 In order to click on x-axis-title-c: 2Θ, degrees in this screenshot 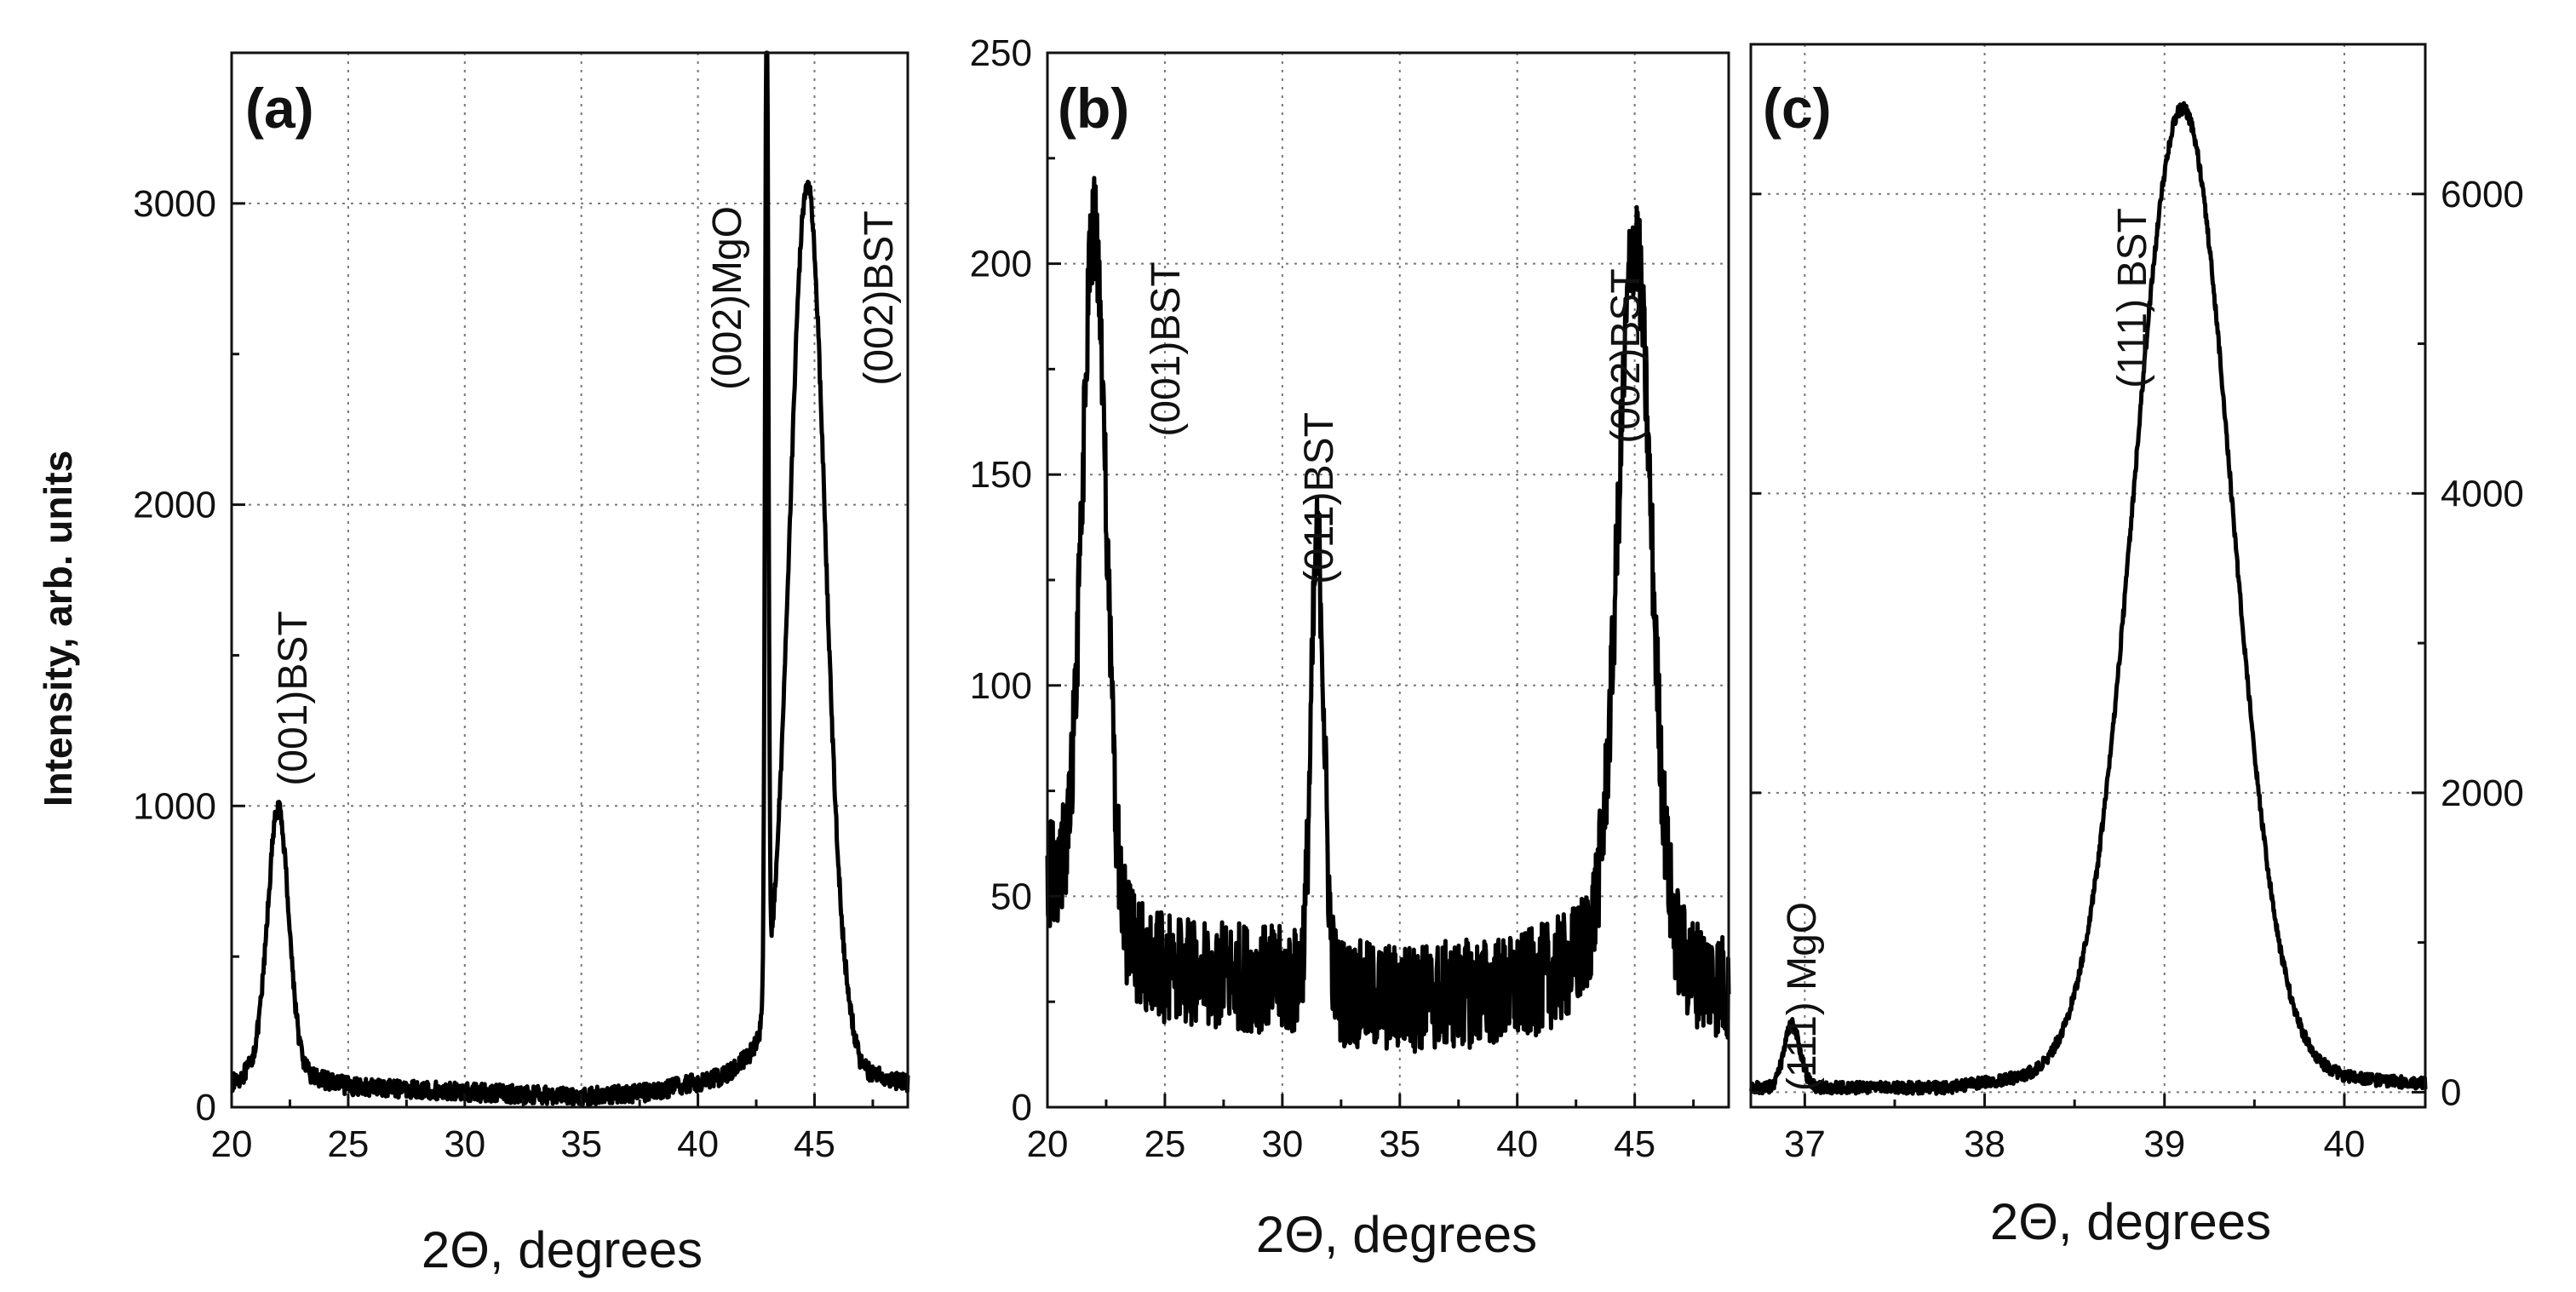, I will do `click(2130, 1221)`.